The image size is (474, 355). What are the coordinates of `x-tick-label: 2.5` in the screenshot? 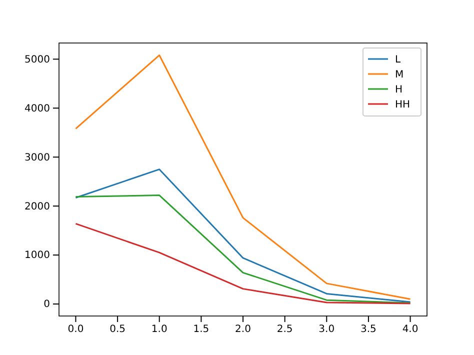 It's located at (284, 330).